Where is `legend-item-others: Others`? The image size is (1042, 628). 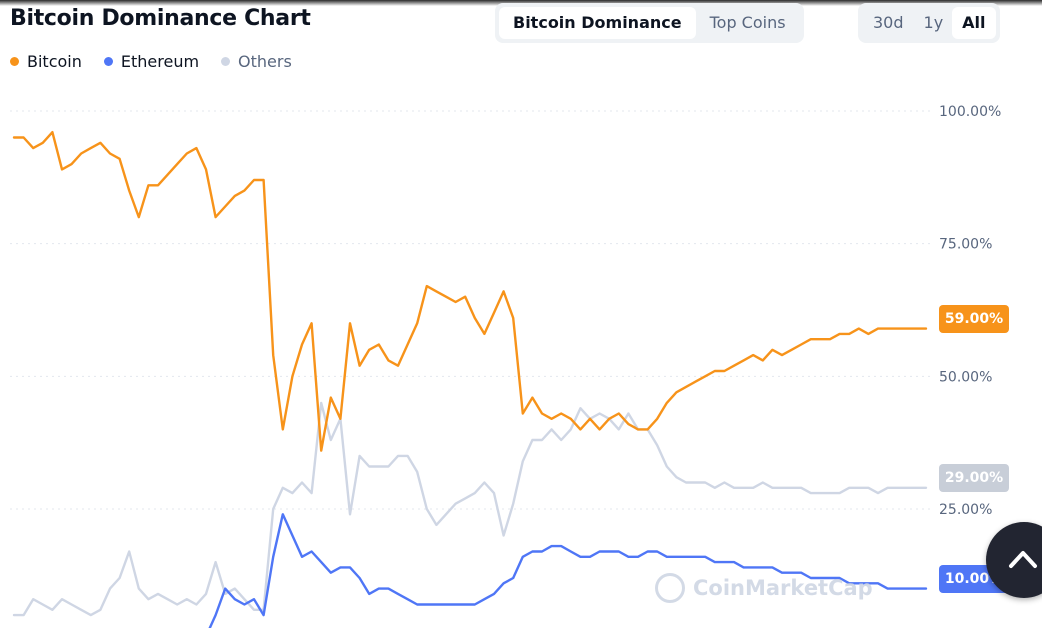 legend-item-others: Others is located at coordinates (256, 61).